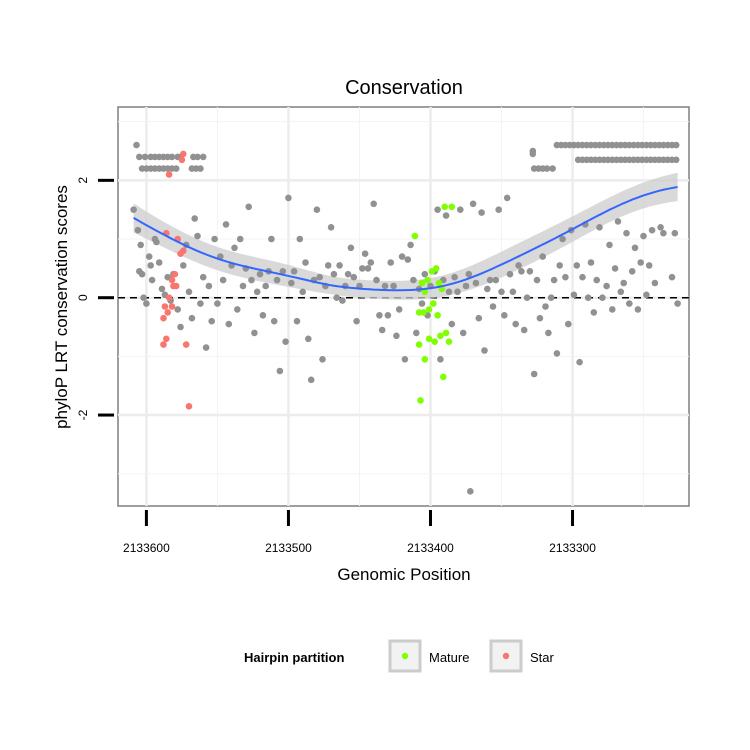  Describe the element at coordinates (146, 548) in the screenshot. I see `x-tick-label: 2133600` at that location.